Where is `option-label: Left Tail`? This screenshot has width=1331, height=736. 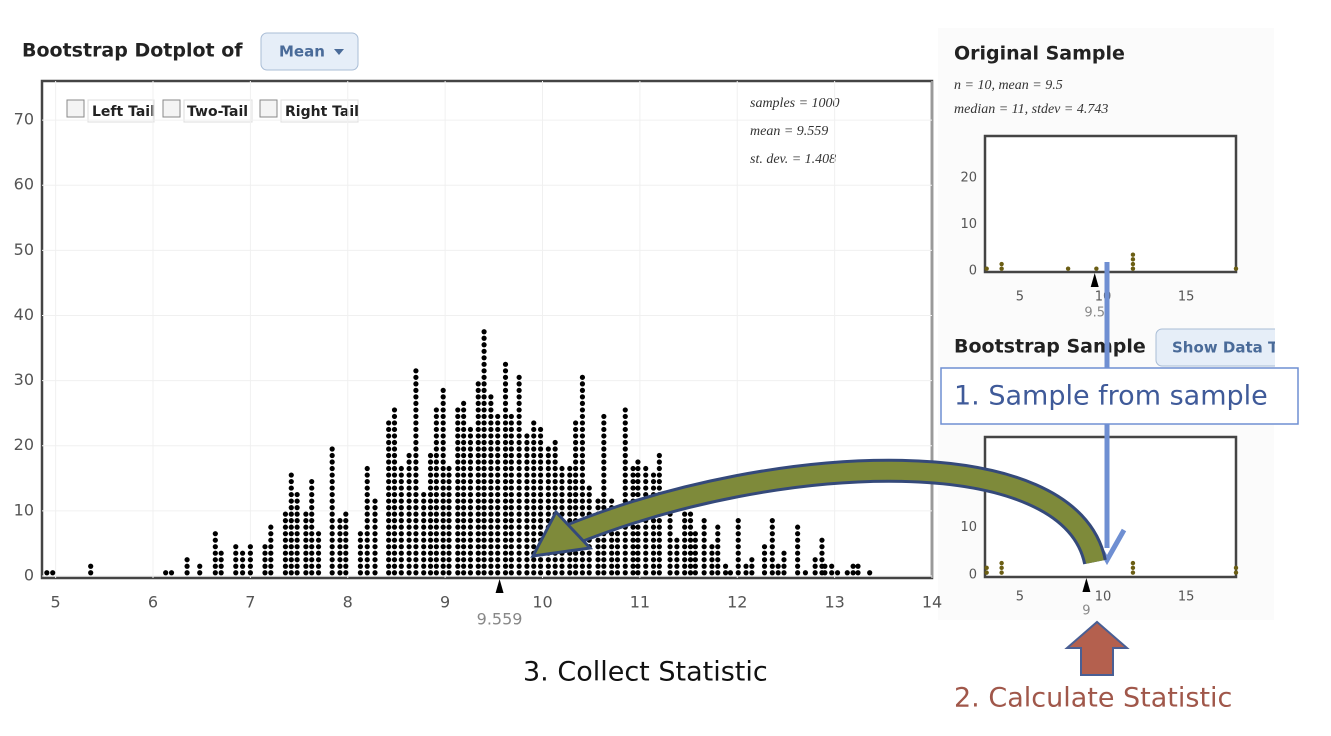 option-label: Left Tail is located at coordinates (123, 112).